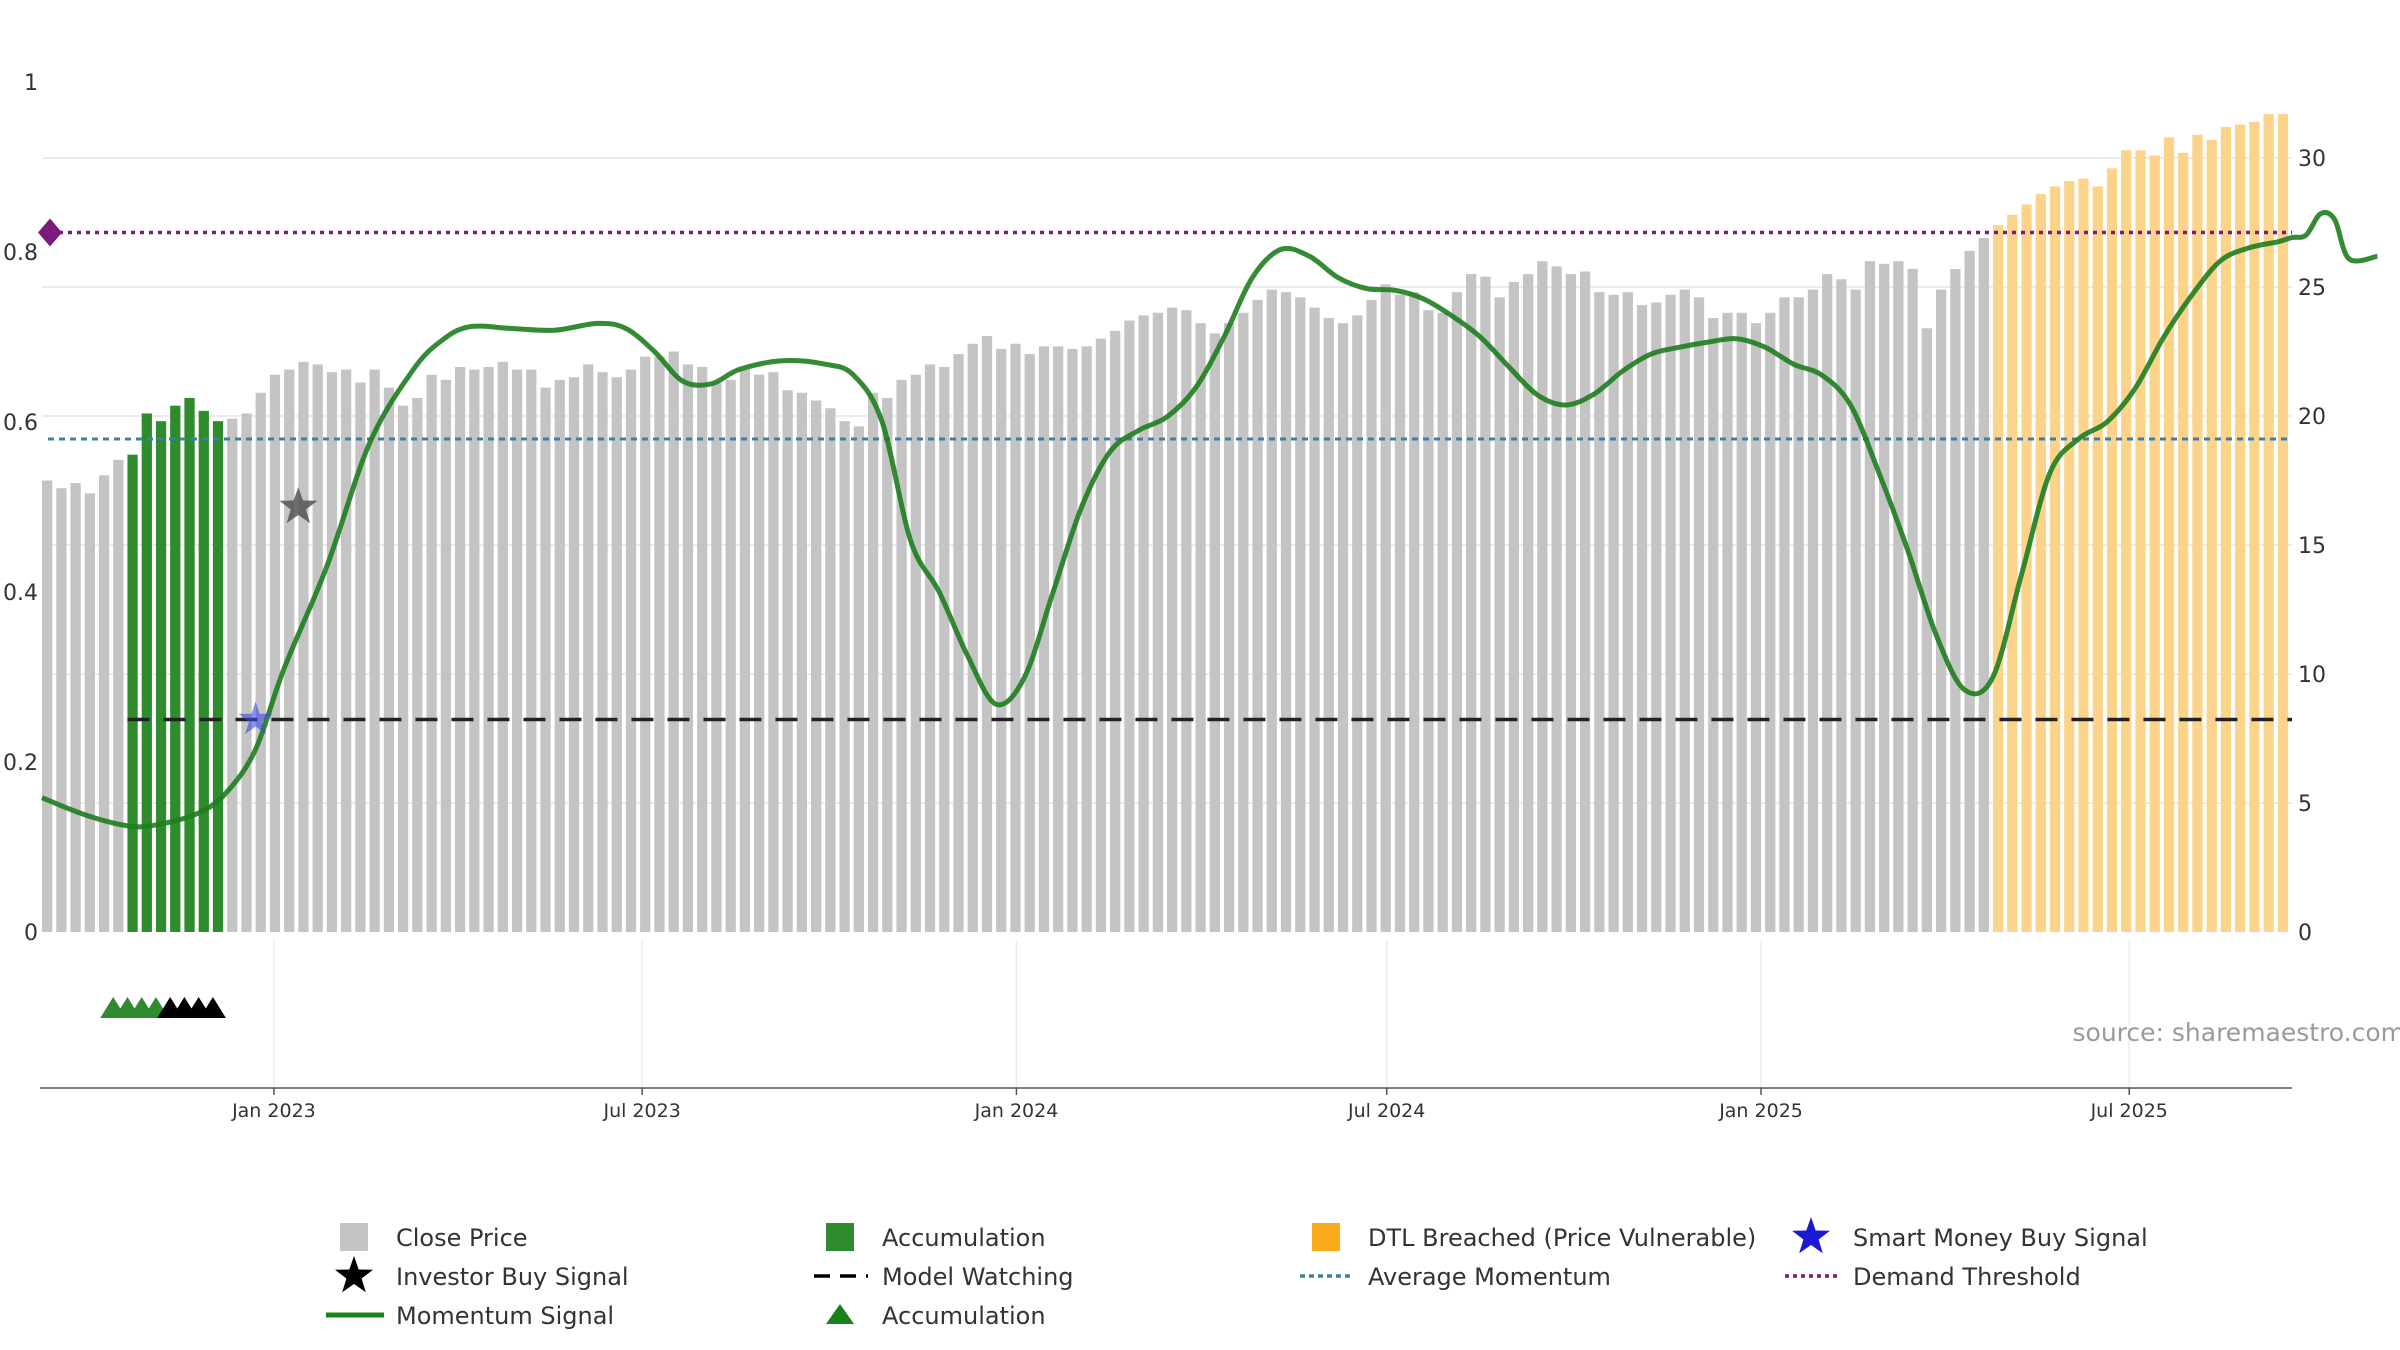 The width and height of the screenshot is (2400, 1350). I want to click on legend-item: Close Price, so click(434, 1237).